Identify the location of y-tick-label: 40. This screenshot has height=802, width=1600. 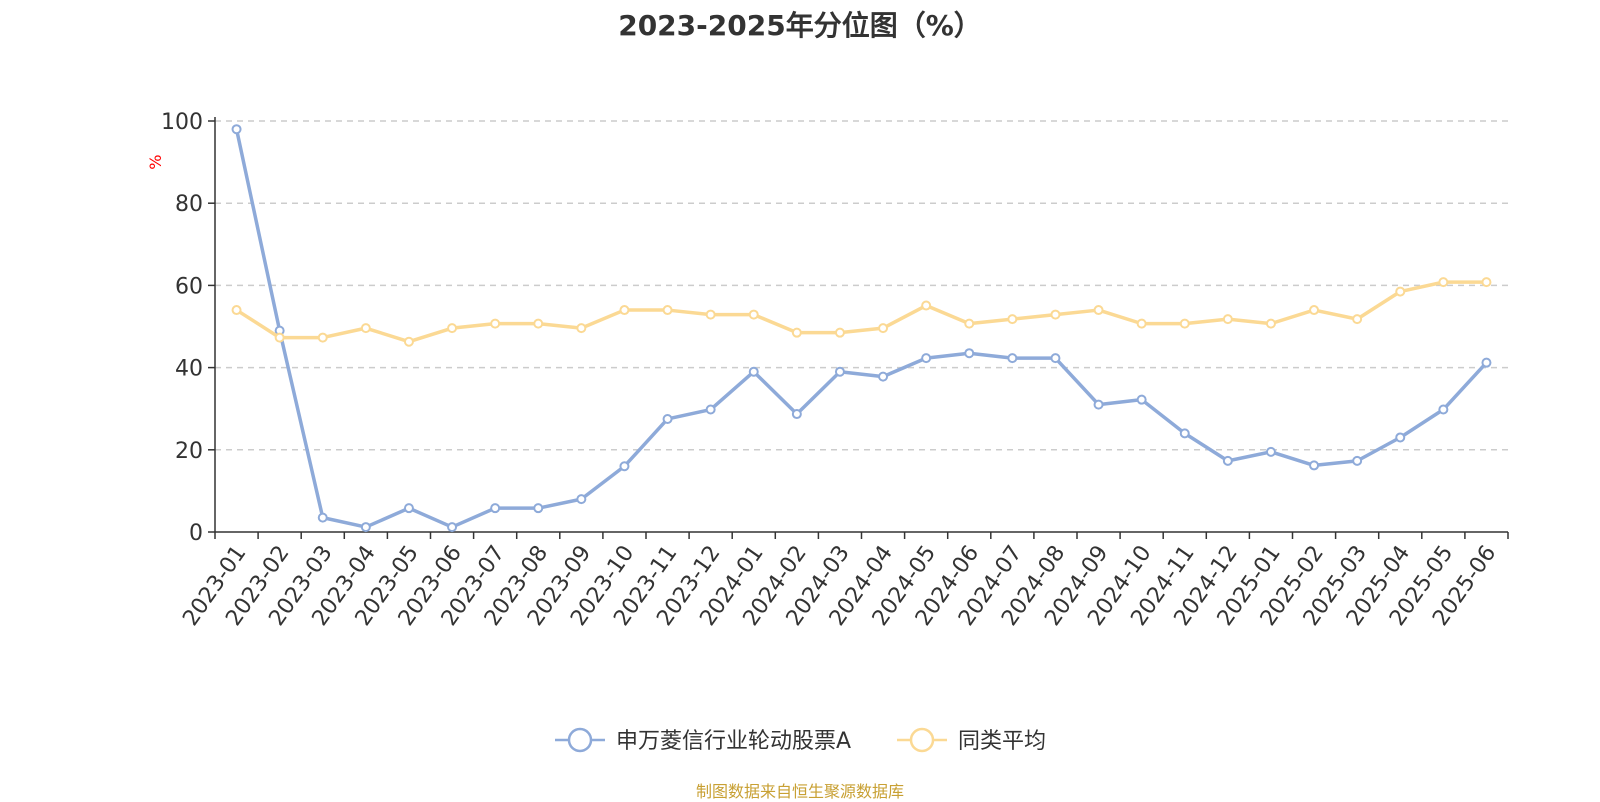
(189, 369).